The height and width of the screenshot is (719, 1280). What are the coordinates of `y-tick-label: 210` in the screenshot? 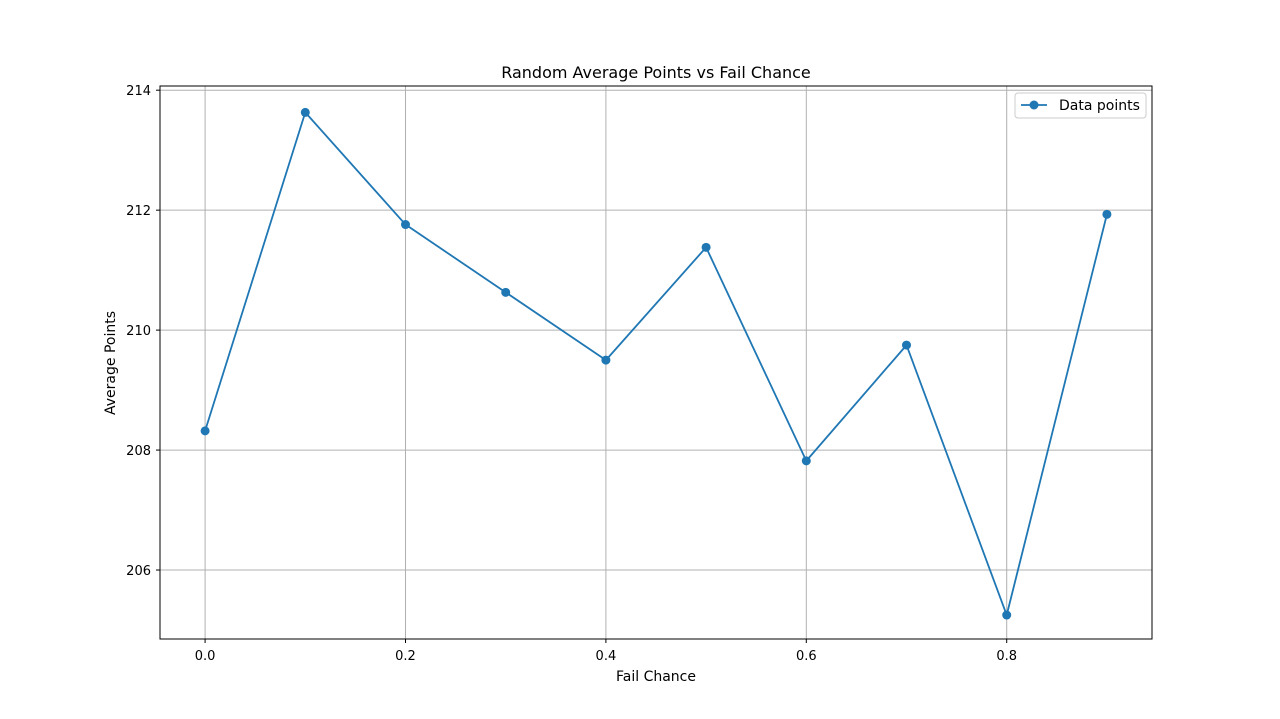 It's located at (138, 331).